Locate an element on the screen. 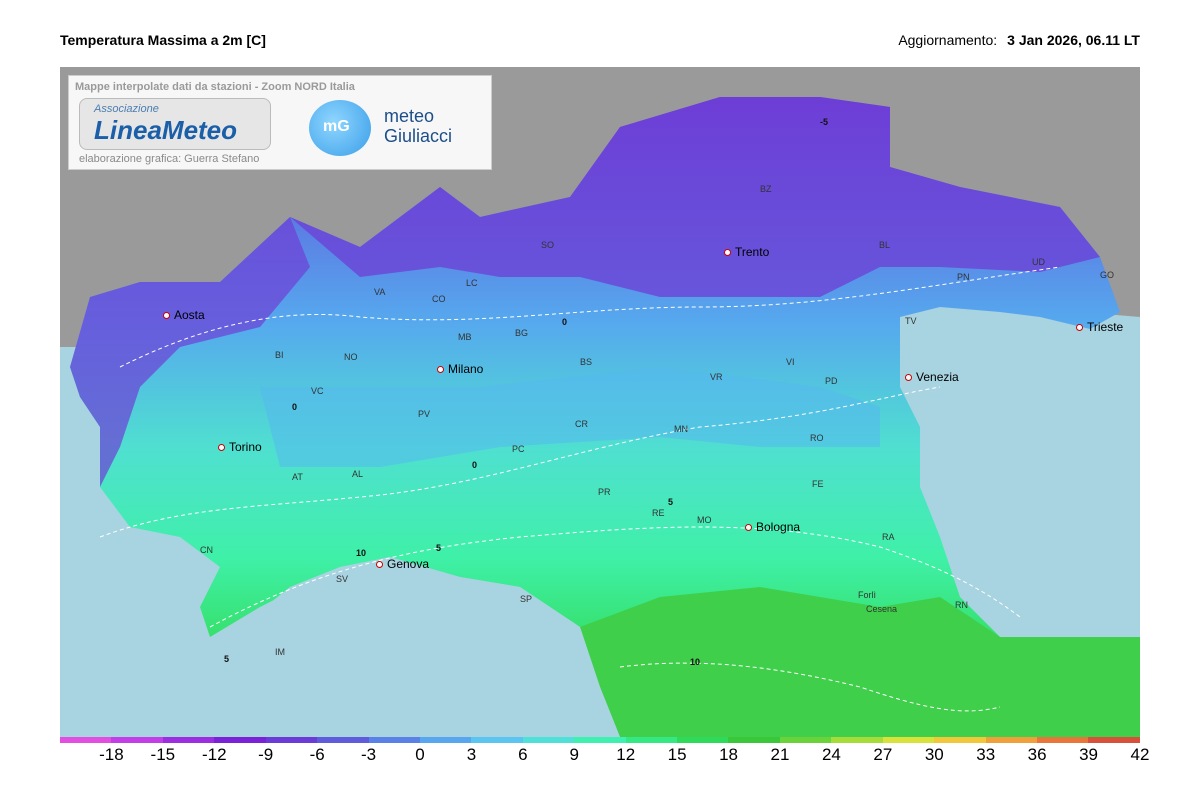  colorbar-tick-label: 30 is located at coordinates (934, 754).